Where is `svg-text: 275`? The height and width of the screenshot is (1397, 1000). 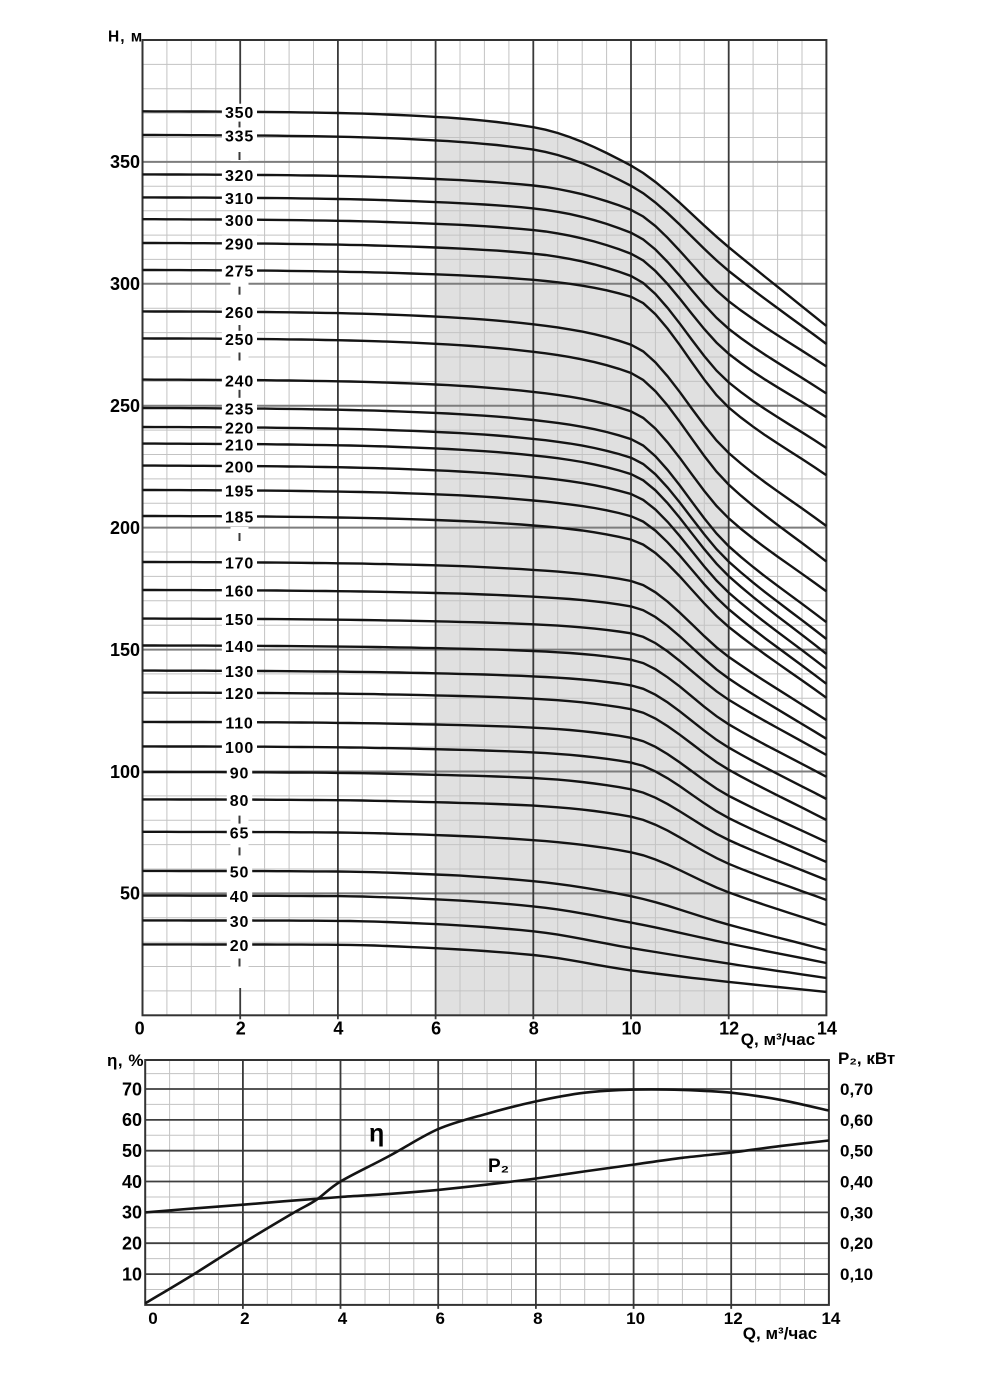 svg-text: 275 is located at coordinates (239, 272).